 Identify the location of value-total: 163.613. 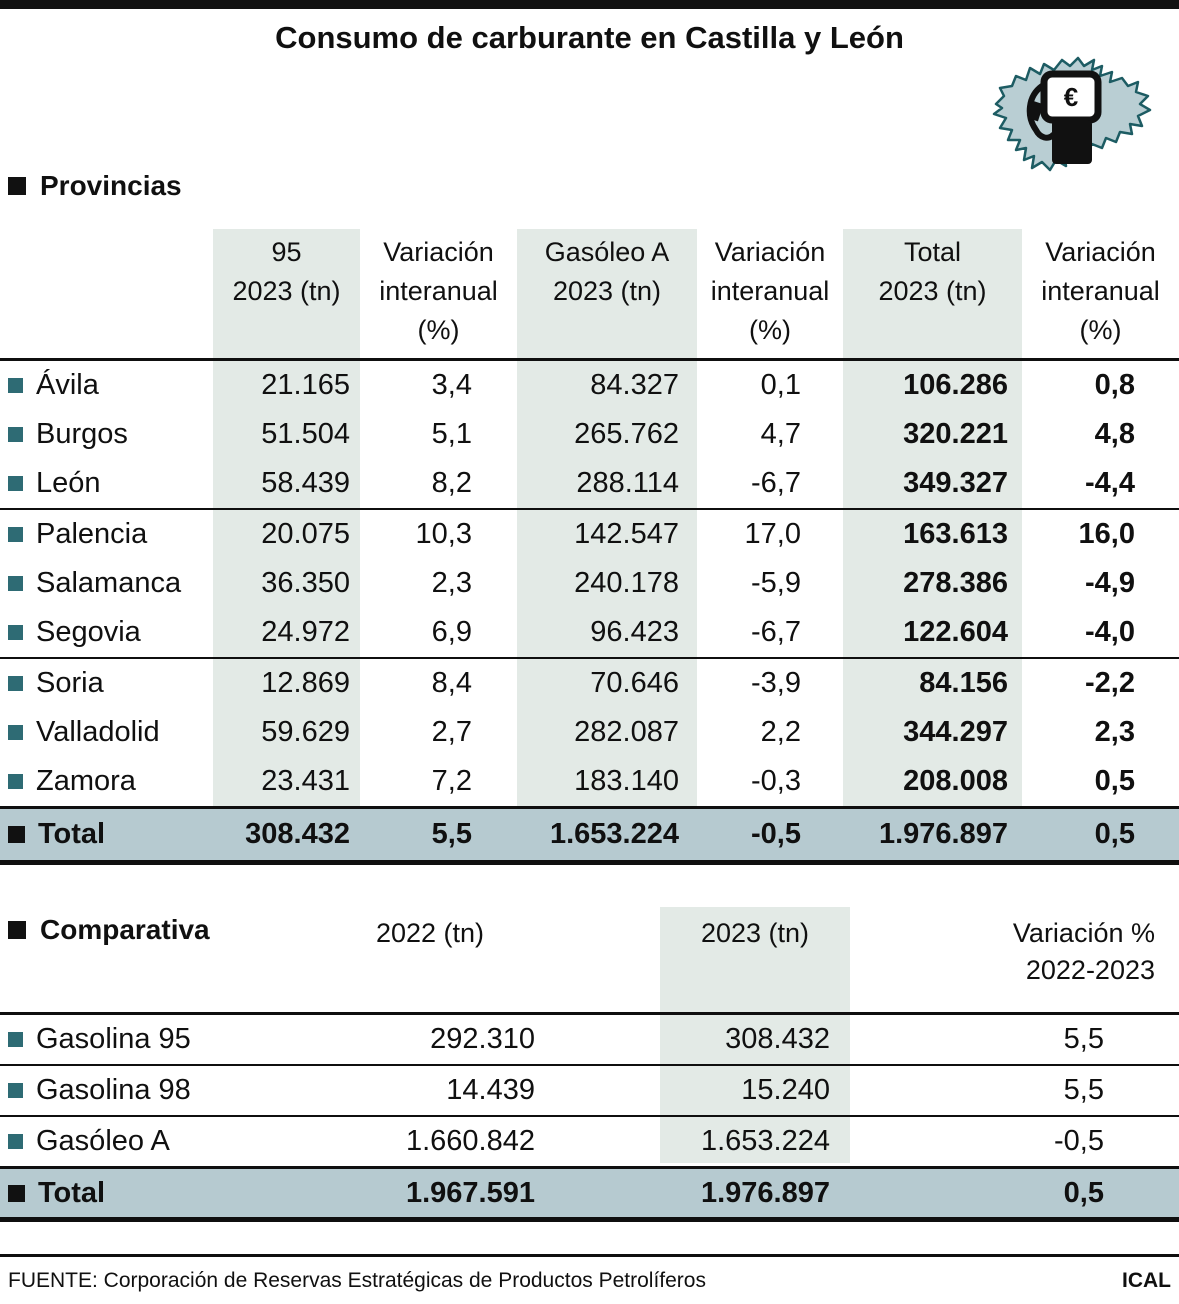
(955, 534).